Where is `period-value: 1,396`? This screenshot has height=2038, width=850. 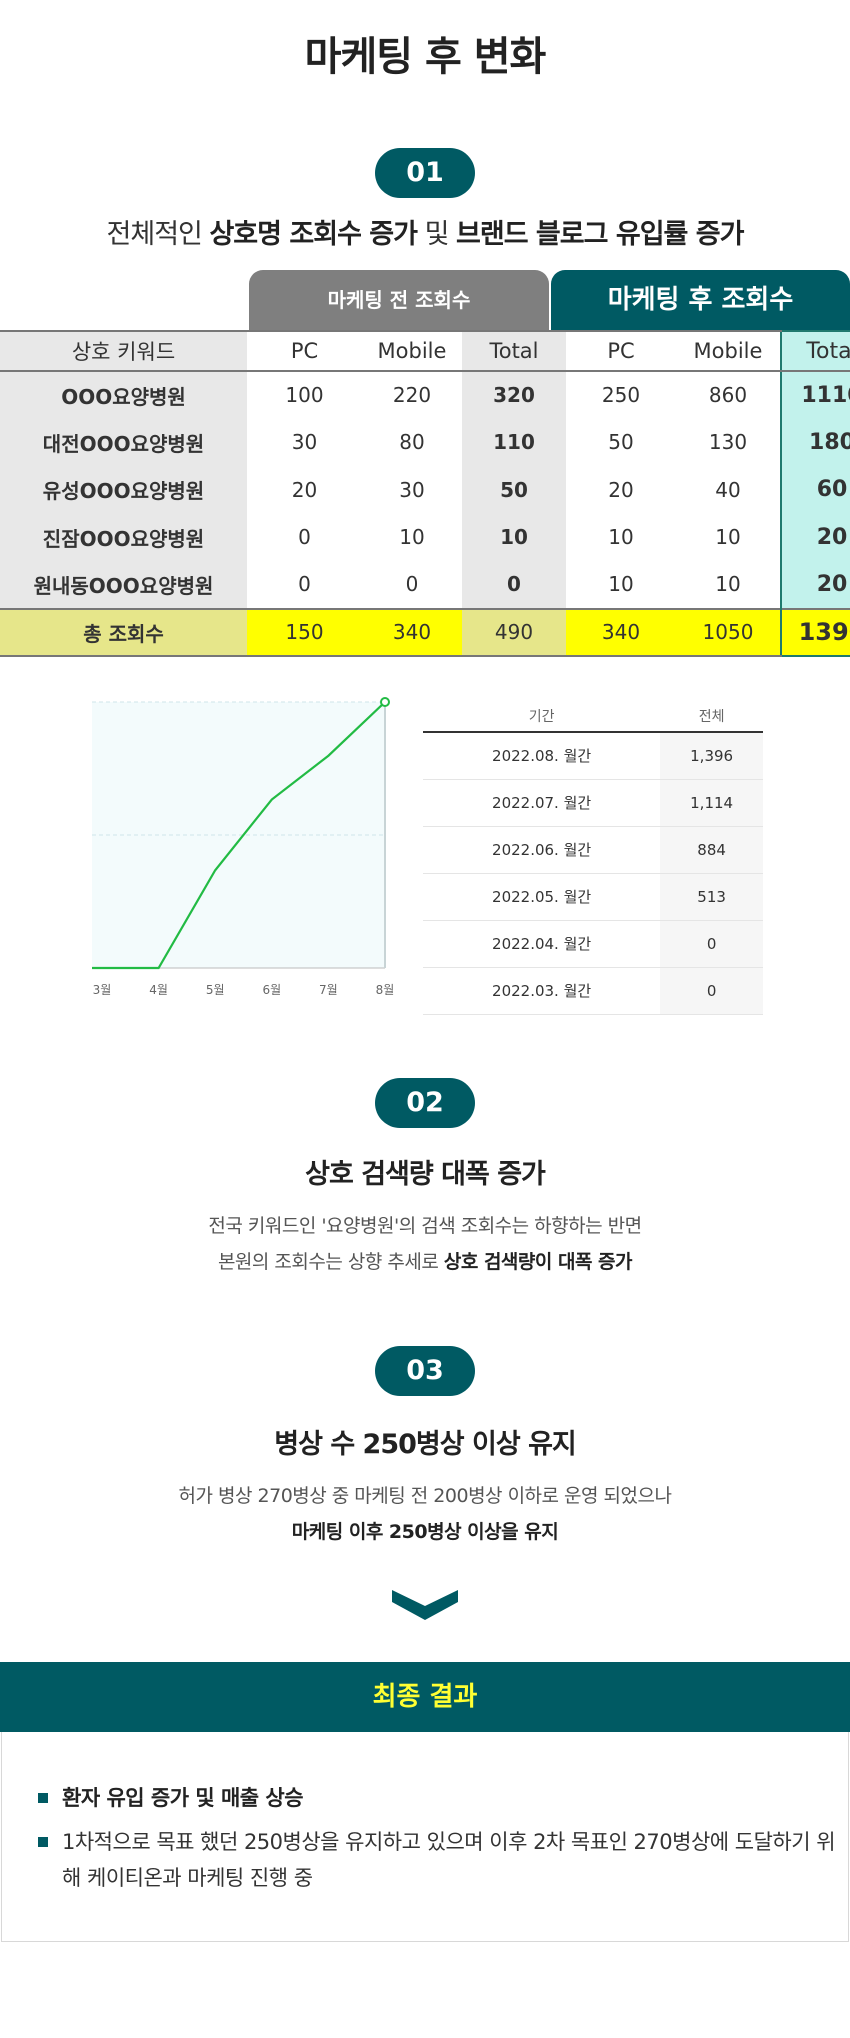 period-value: 1,396 is located at coordinates (711, 756).